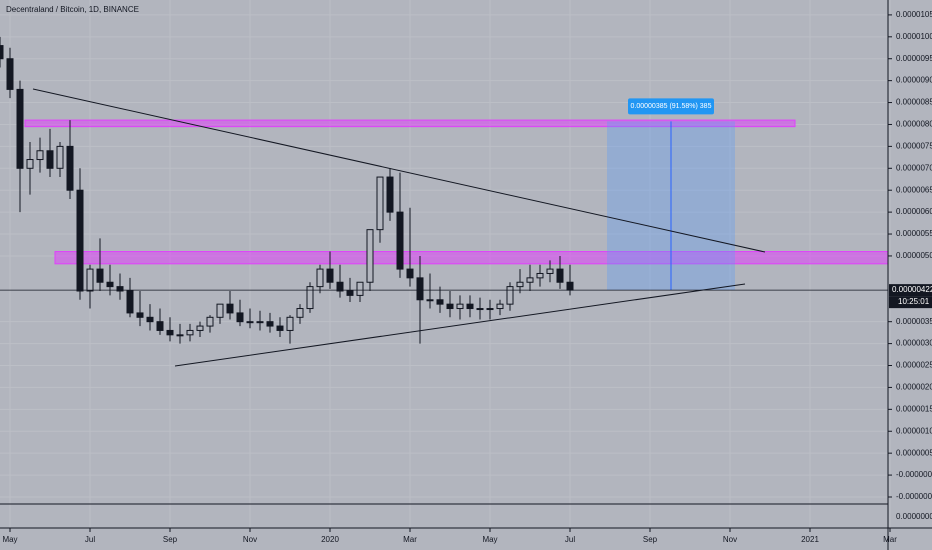  I want to click on x-tick-label: 2020, so click(330, 539).